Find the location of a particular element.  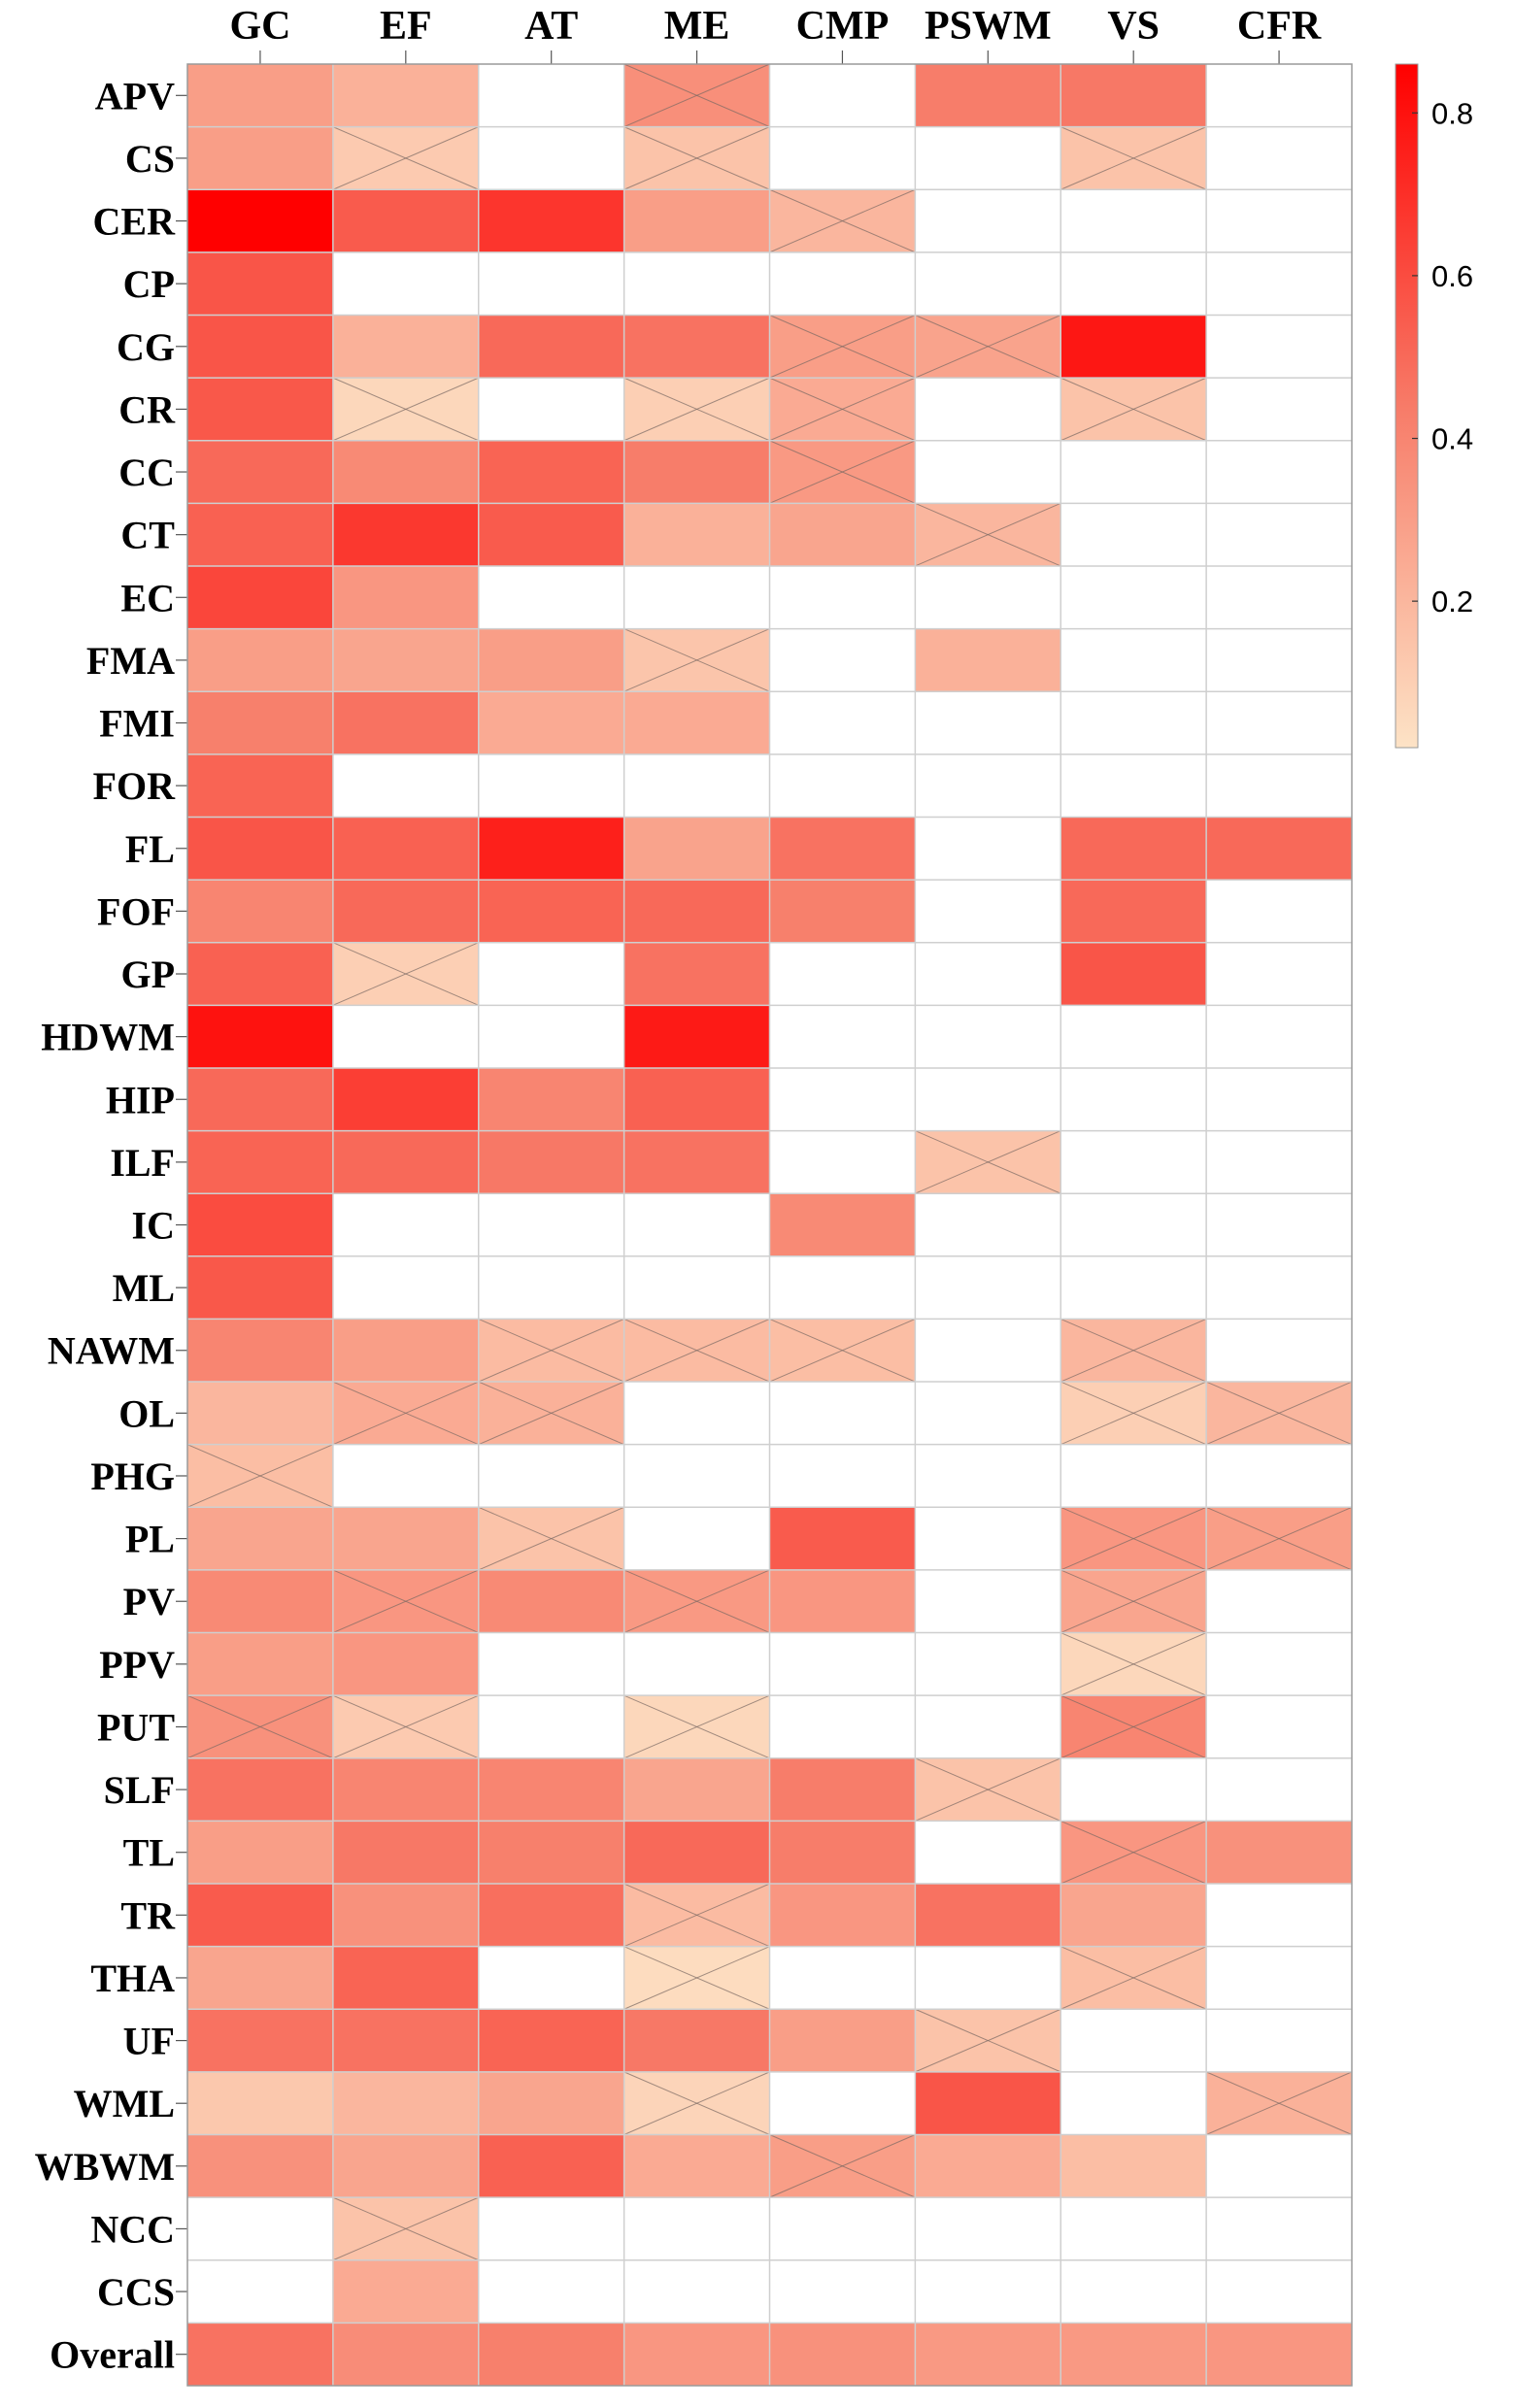

row-label-cg: CG is located at coordinates (146, 347).